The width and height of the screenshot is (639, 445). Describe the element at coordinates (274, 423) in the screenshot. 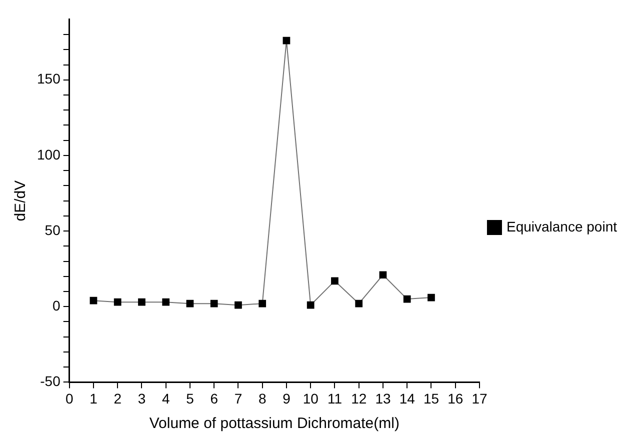

I see `x-axis-title: Volume of pottassium Dichromate(ml)` at that location.